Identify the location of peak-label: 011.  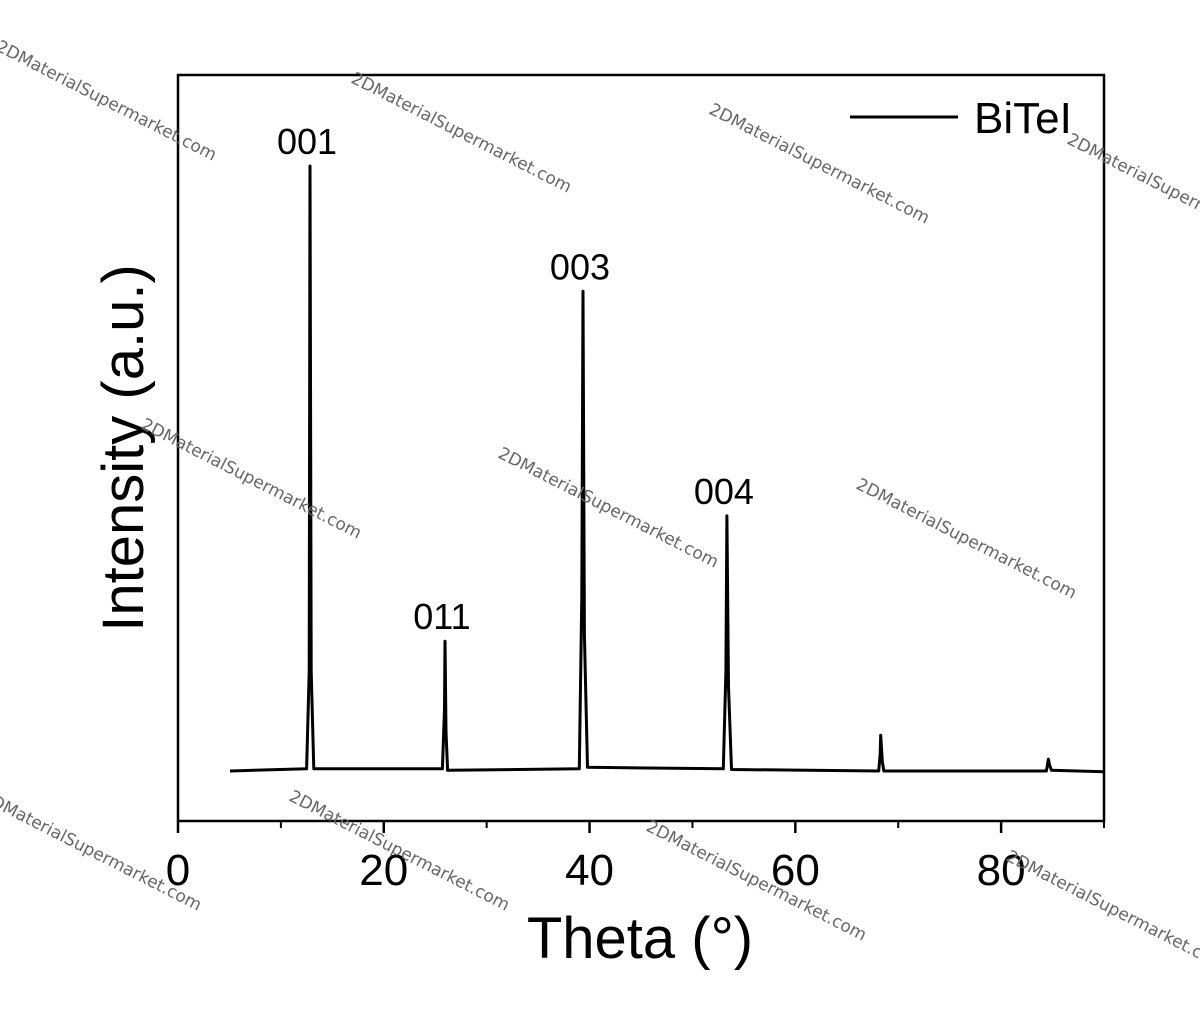
(441, 616).